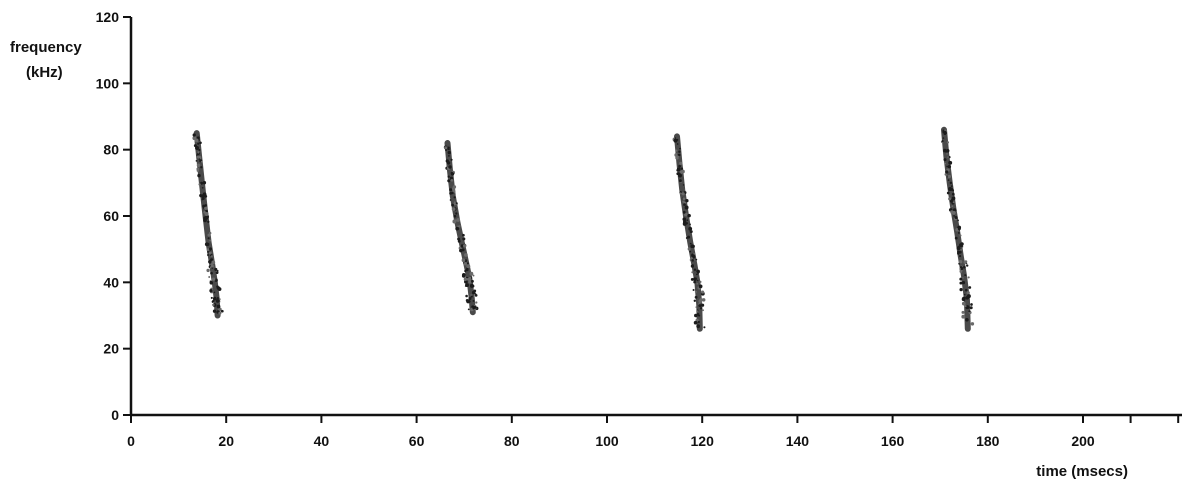  What do you see at coordinates (798, 441) in the screenshot?
I see `x-tick-label: 140` at bounding box center [798, 441].